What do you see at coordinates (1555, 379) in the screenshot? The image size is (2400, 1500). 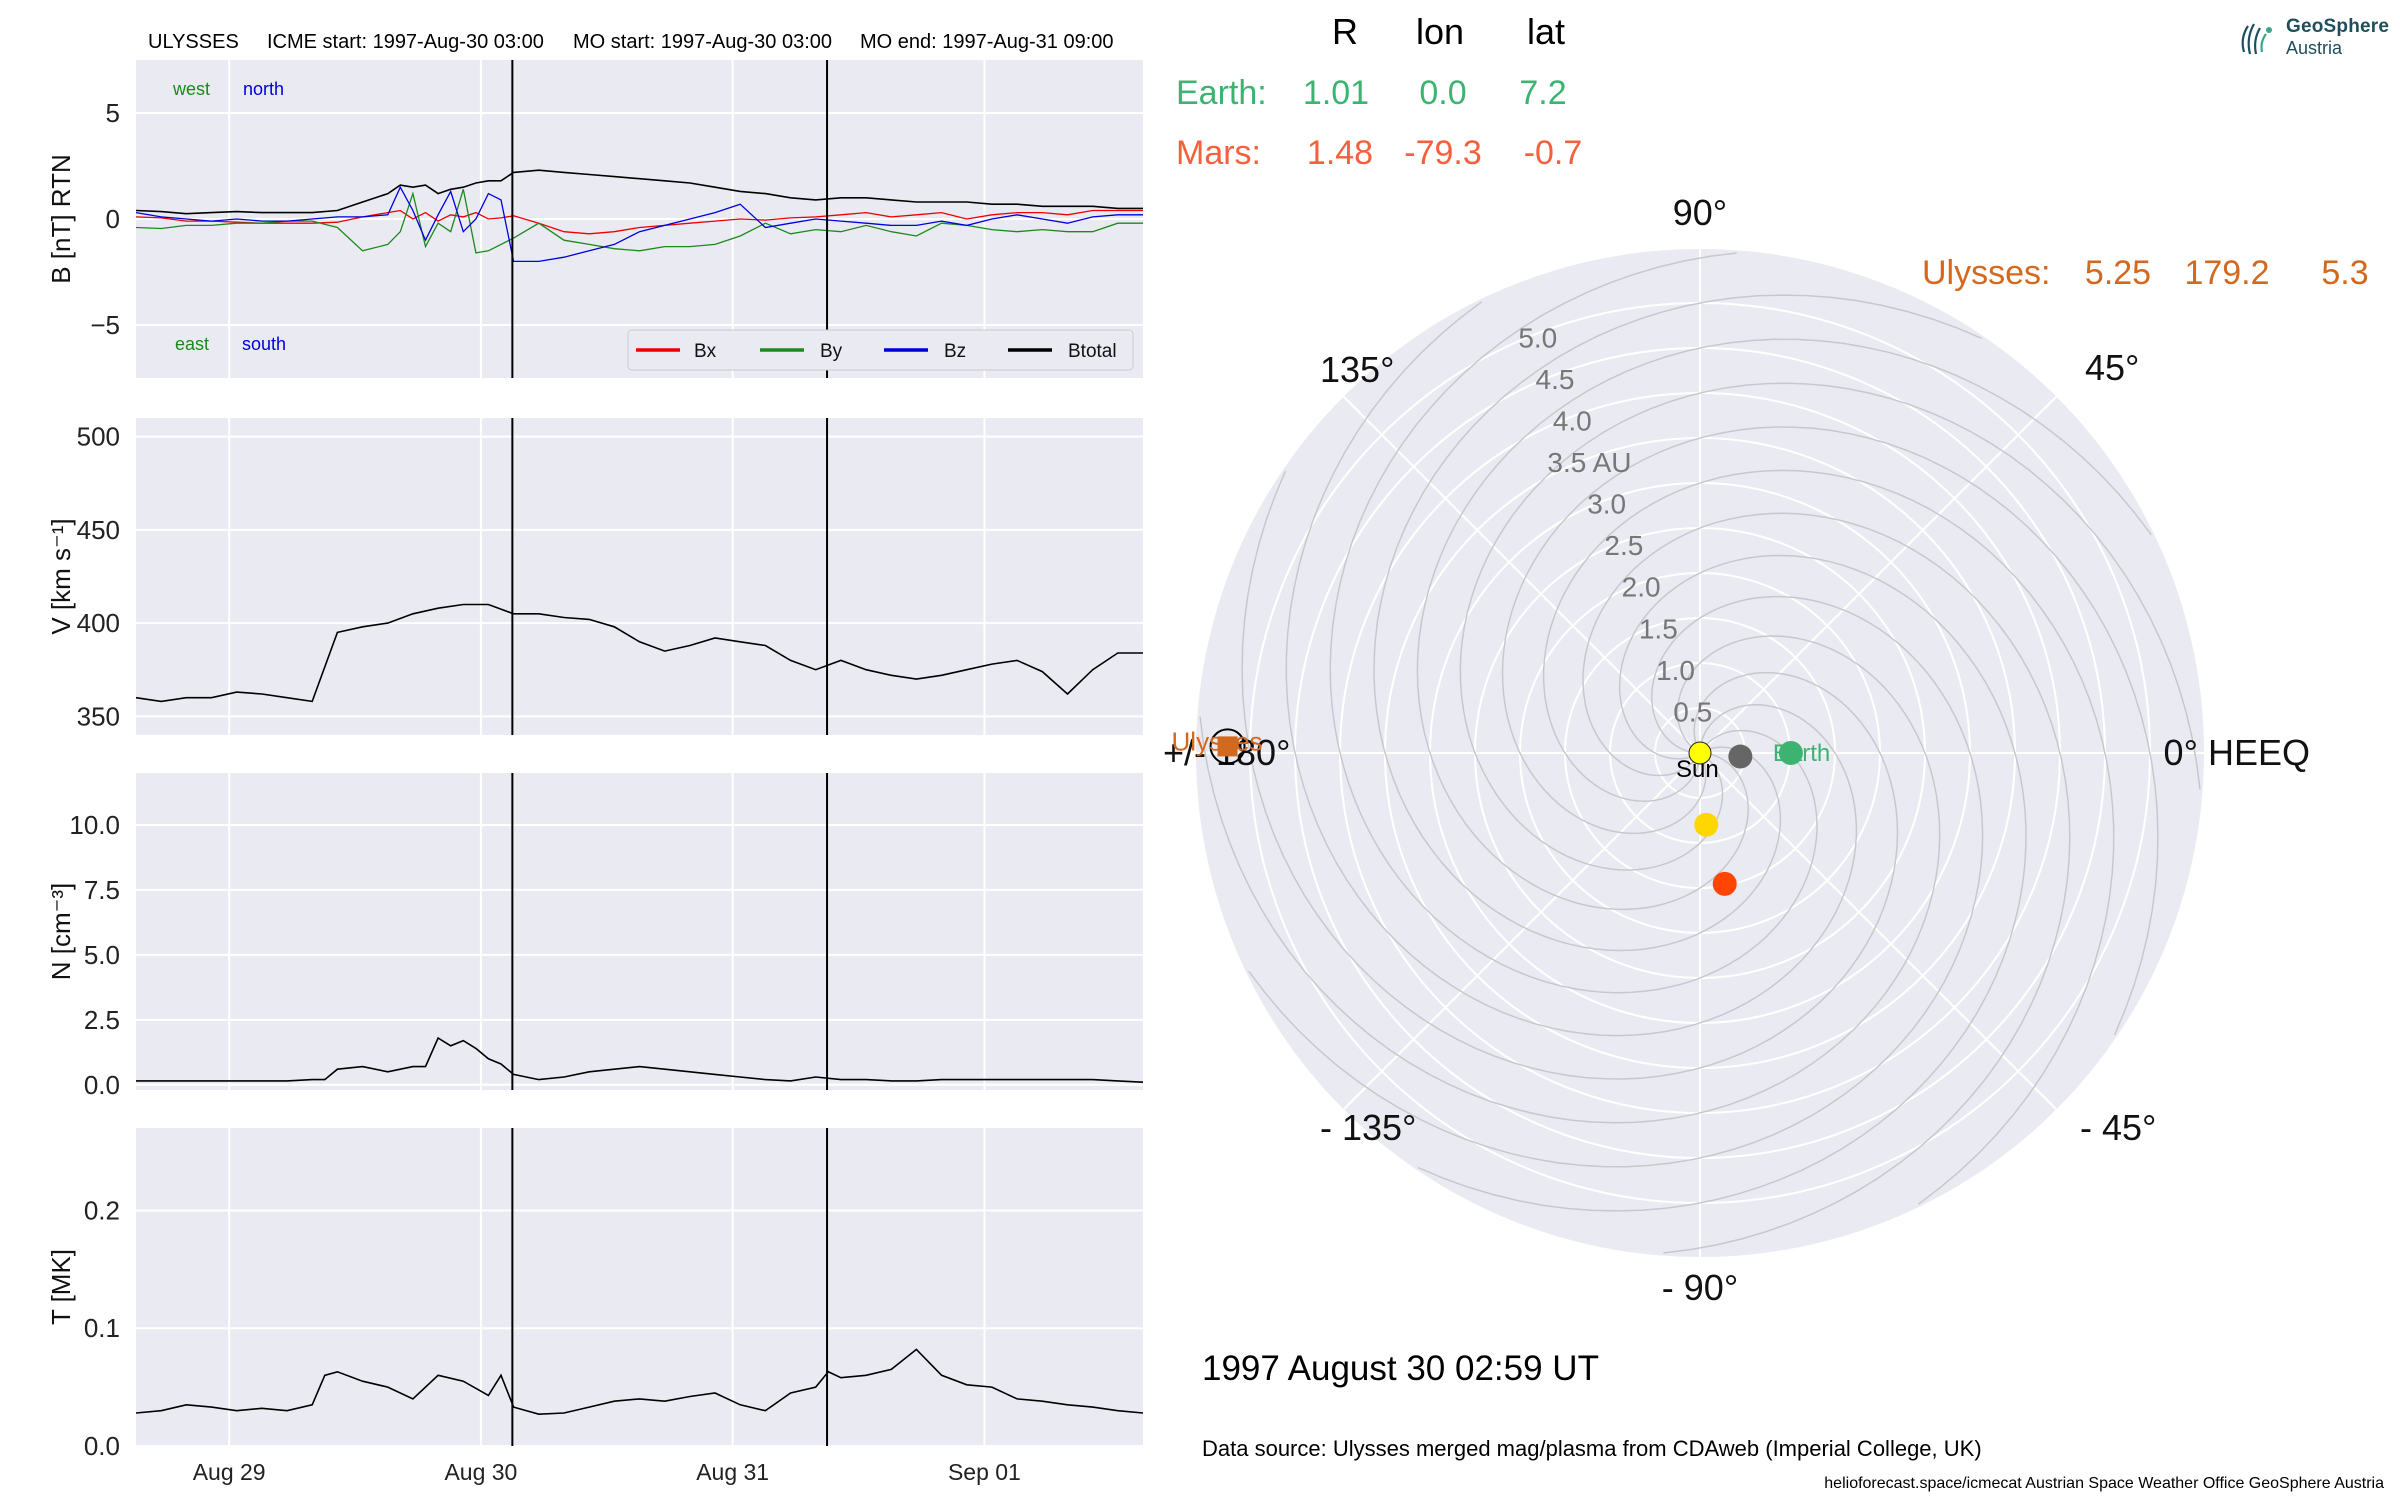 I see `polar-radial-label: 4.5` at bounding box center [1555, 379].